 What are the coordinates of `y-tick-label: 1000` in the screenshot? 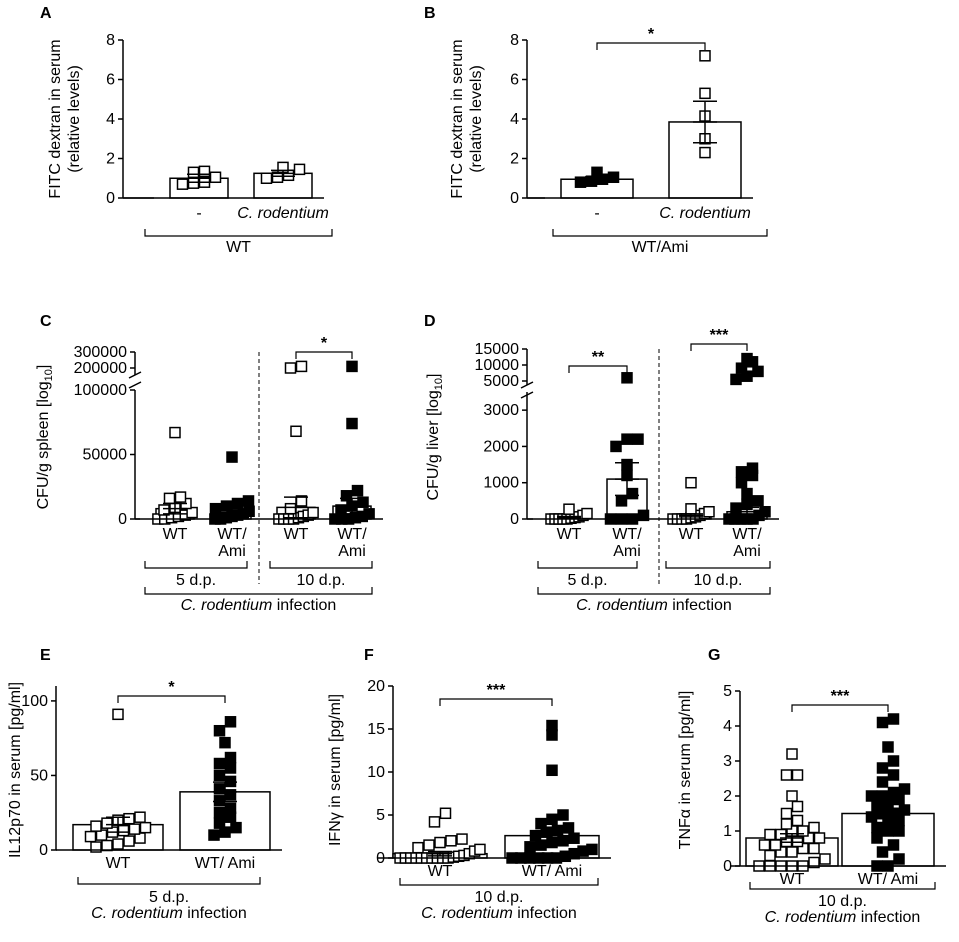 It's located at (501, 483).